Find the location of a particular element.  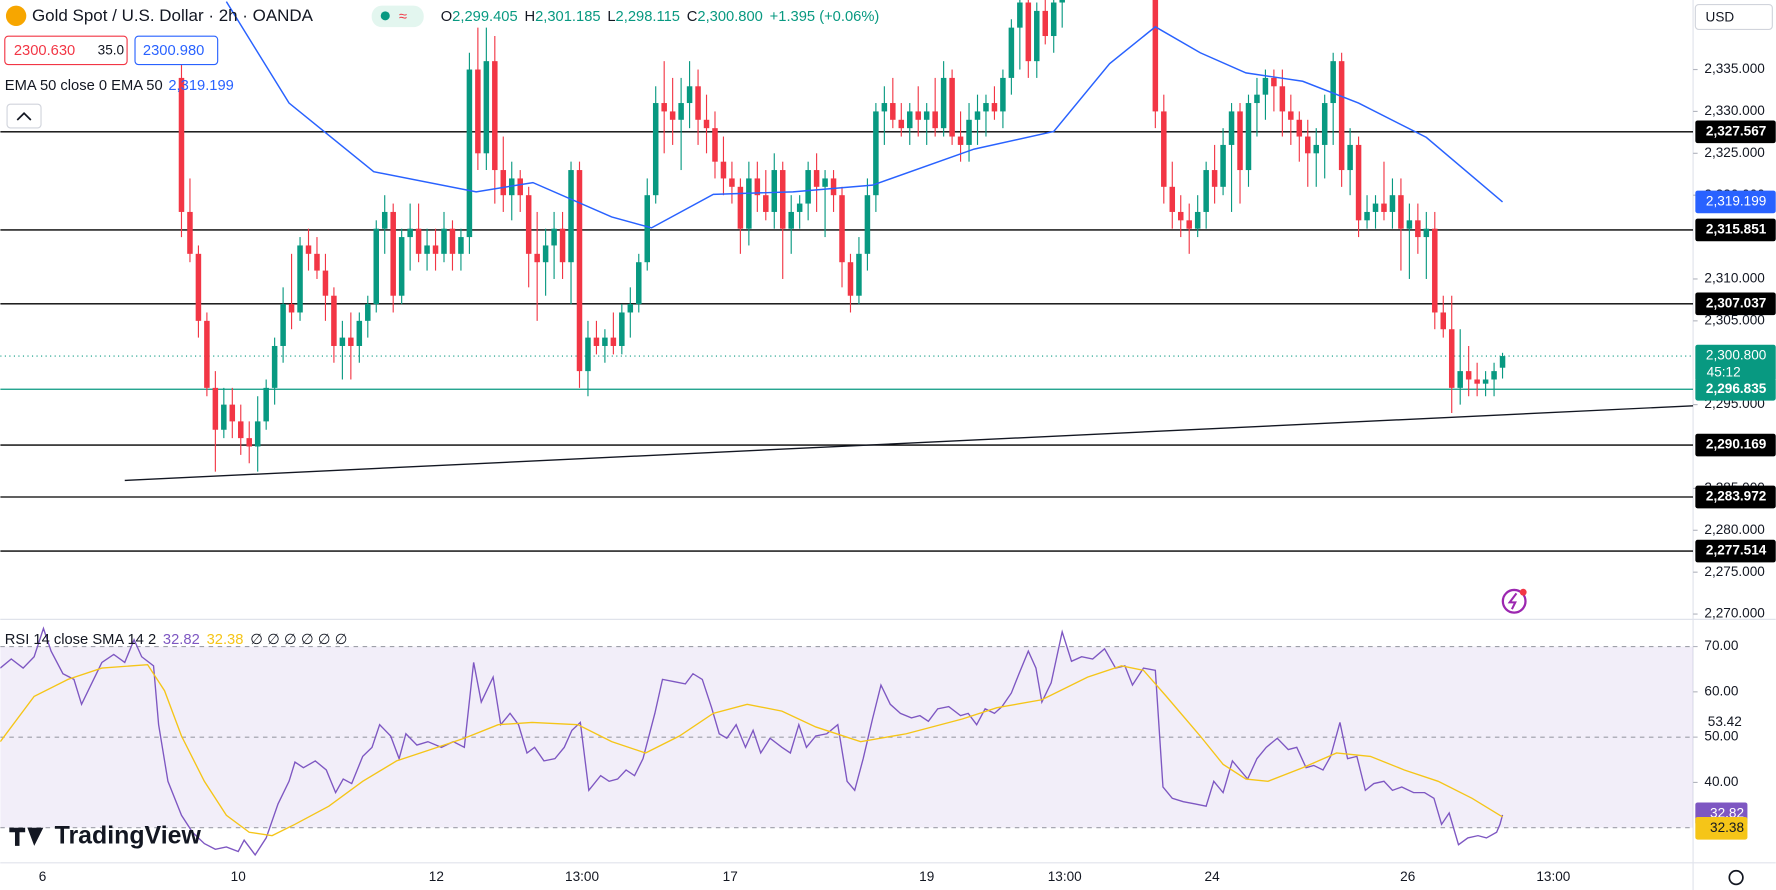

watermark: TradingView is located at coordinates (128, 835).